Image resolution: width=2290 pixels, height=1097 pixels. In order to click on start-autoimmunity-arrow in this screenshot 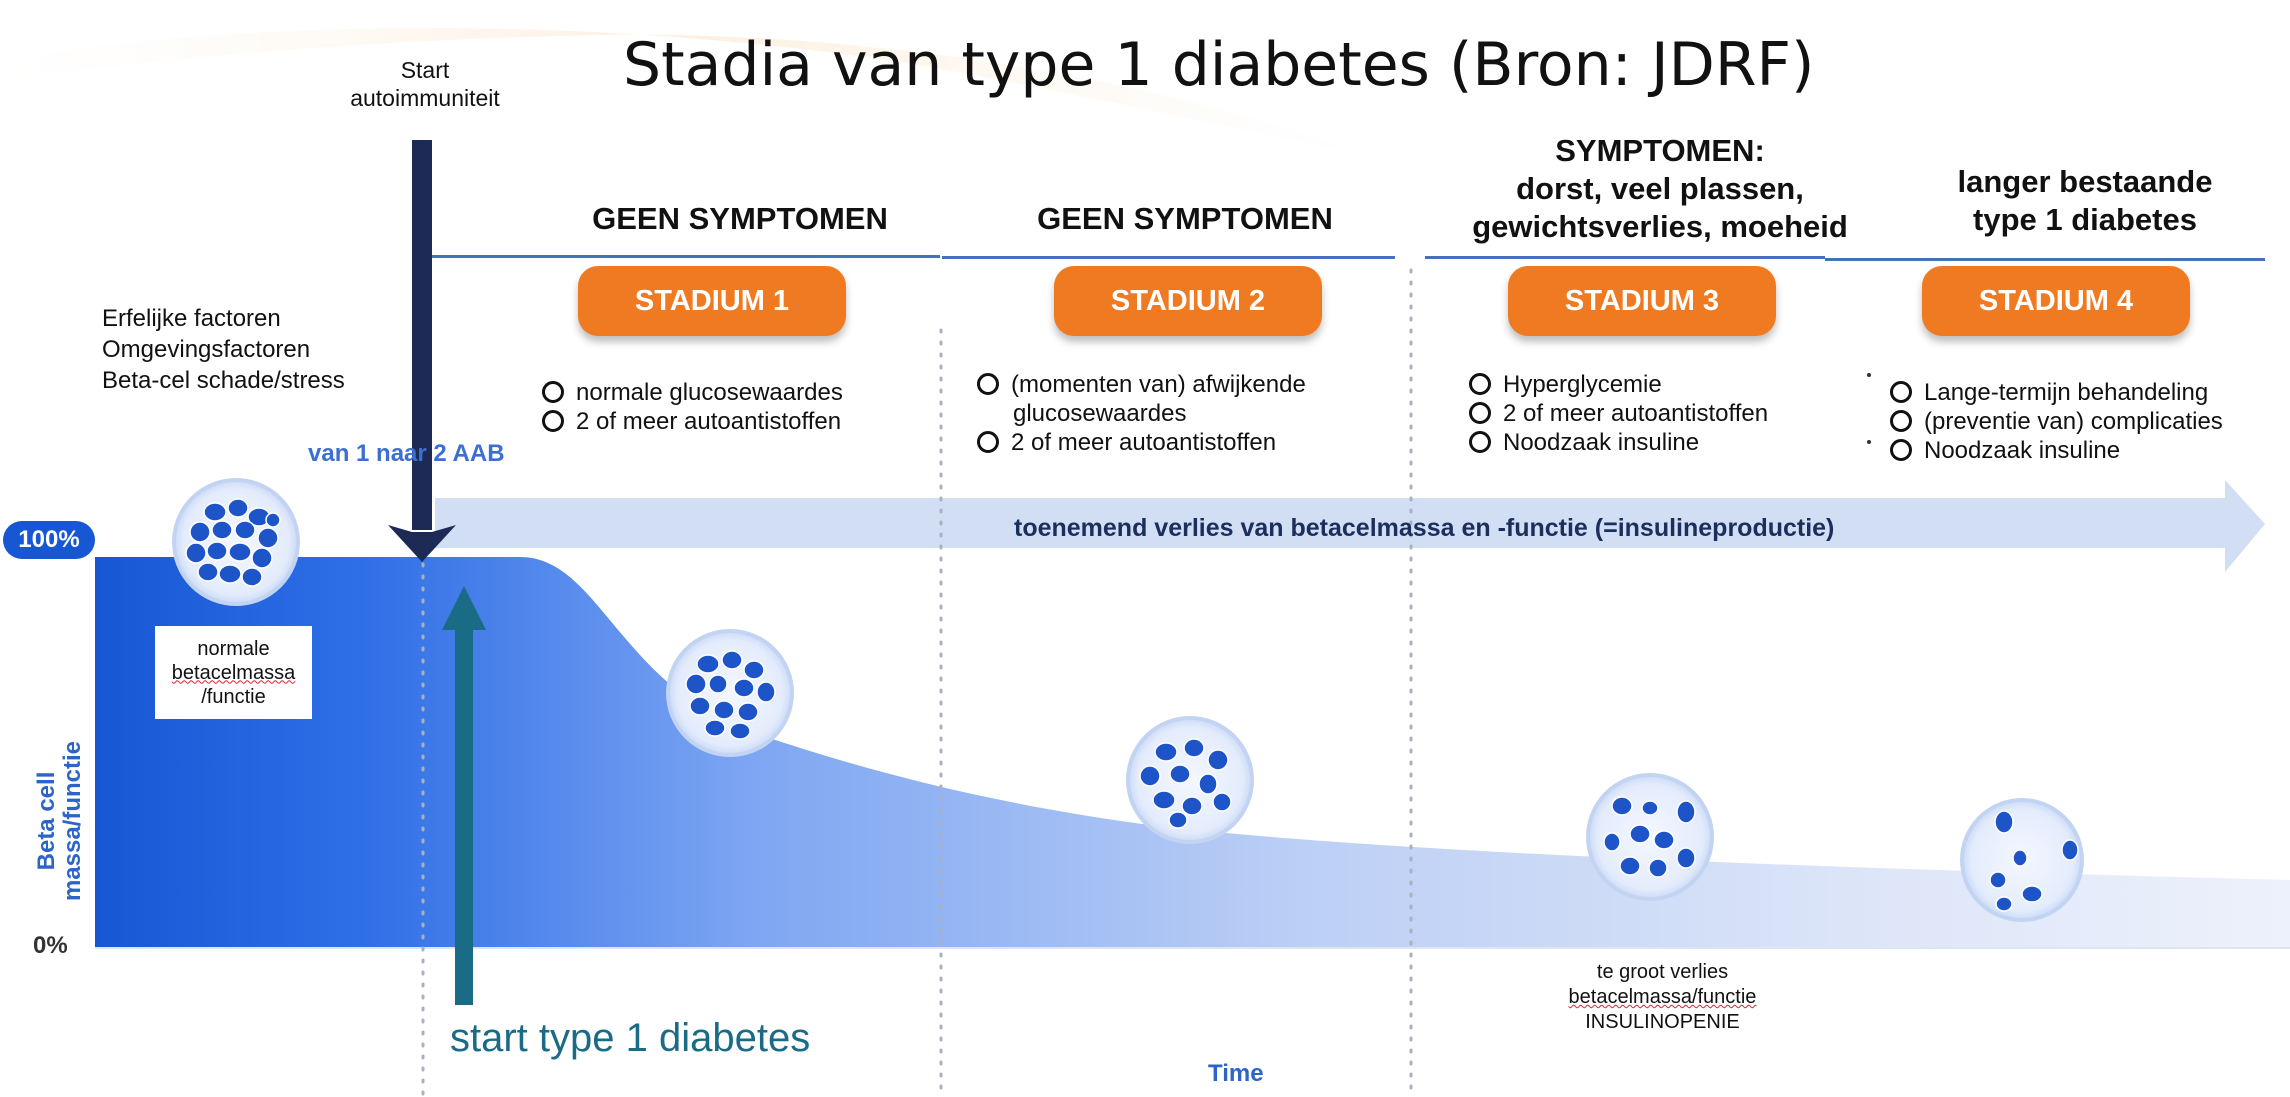, I will do `click(422, 351)`.